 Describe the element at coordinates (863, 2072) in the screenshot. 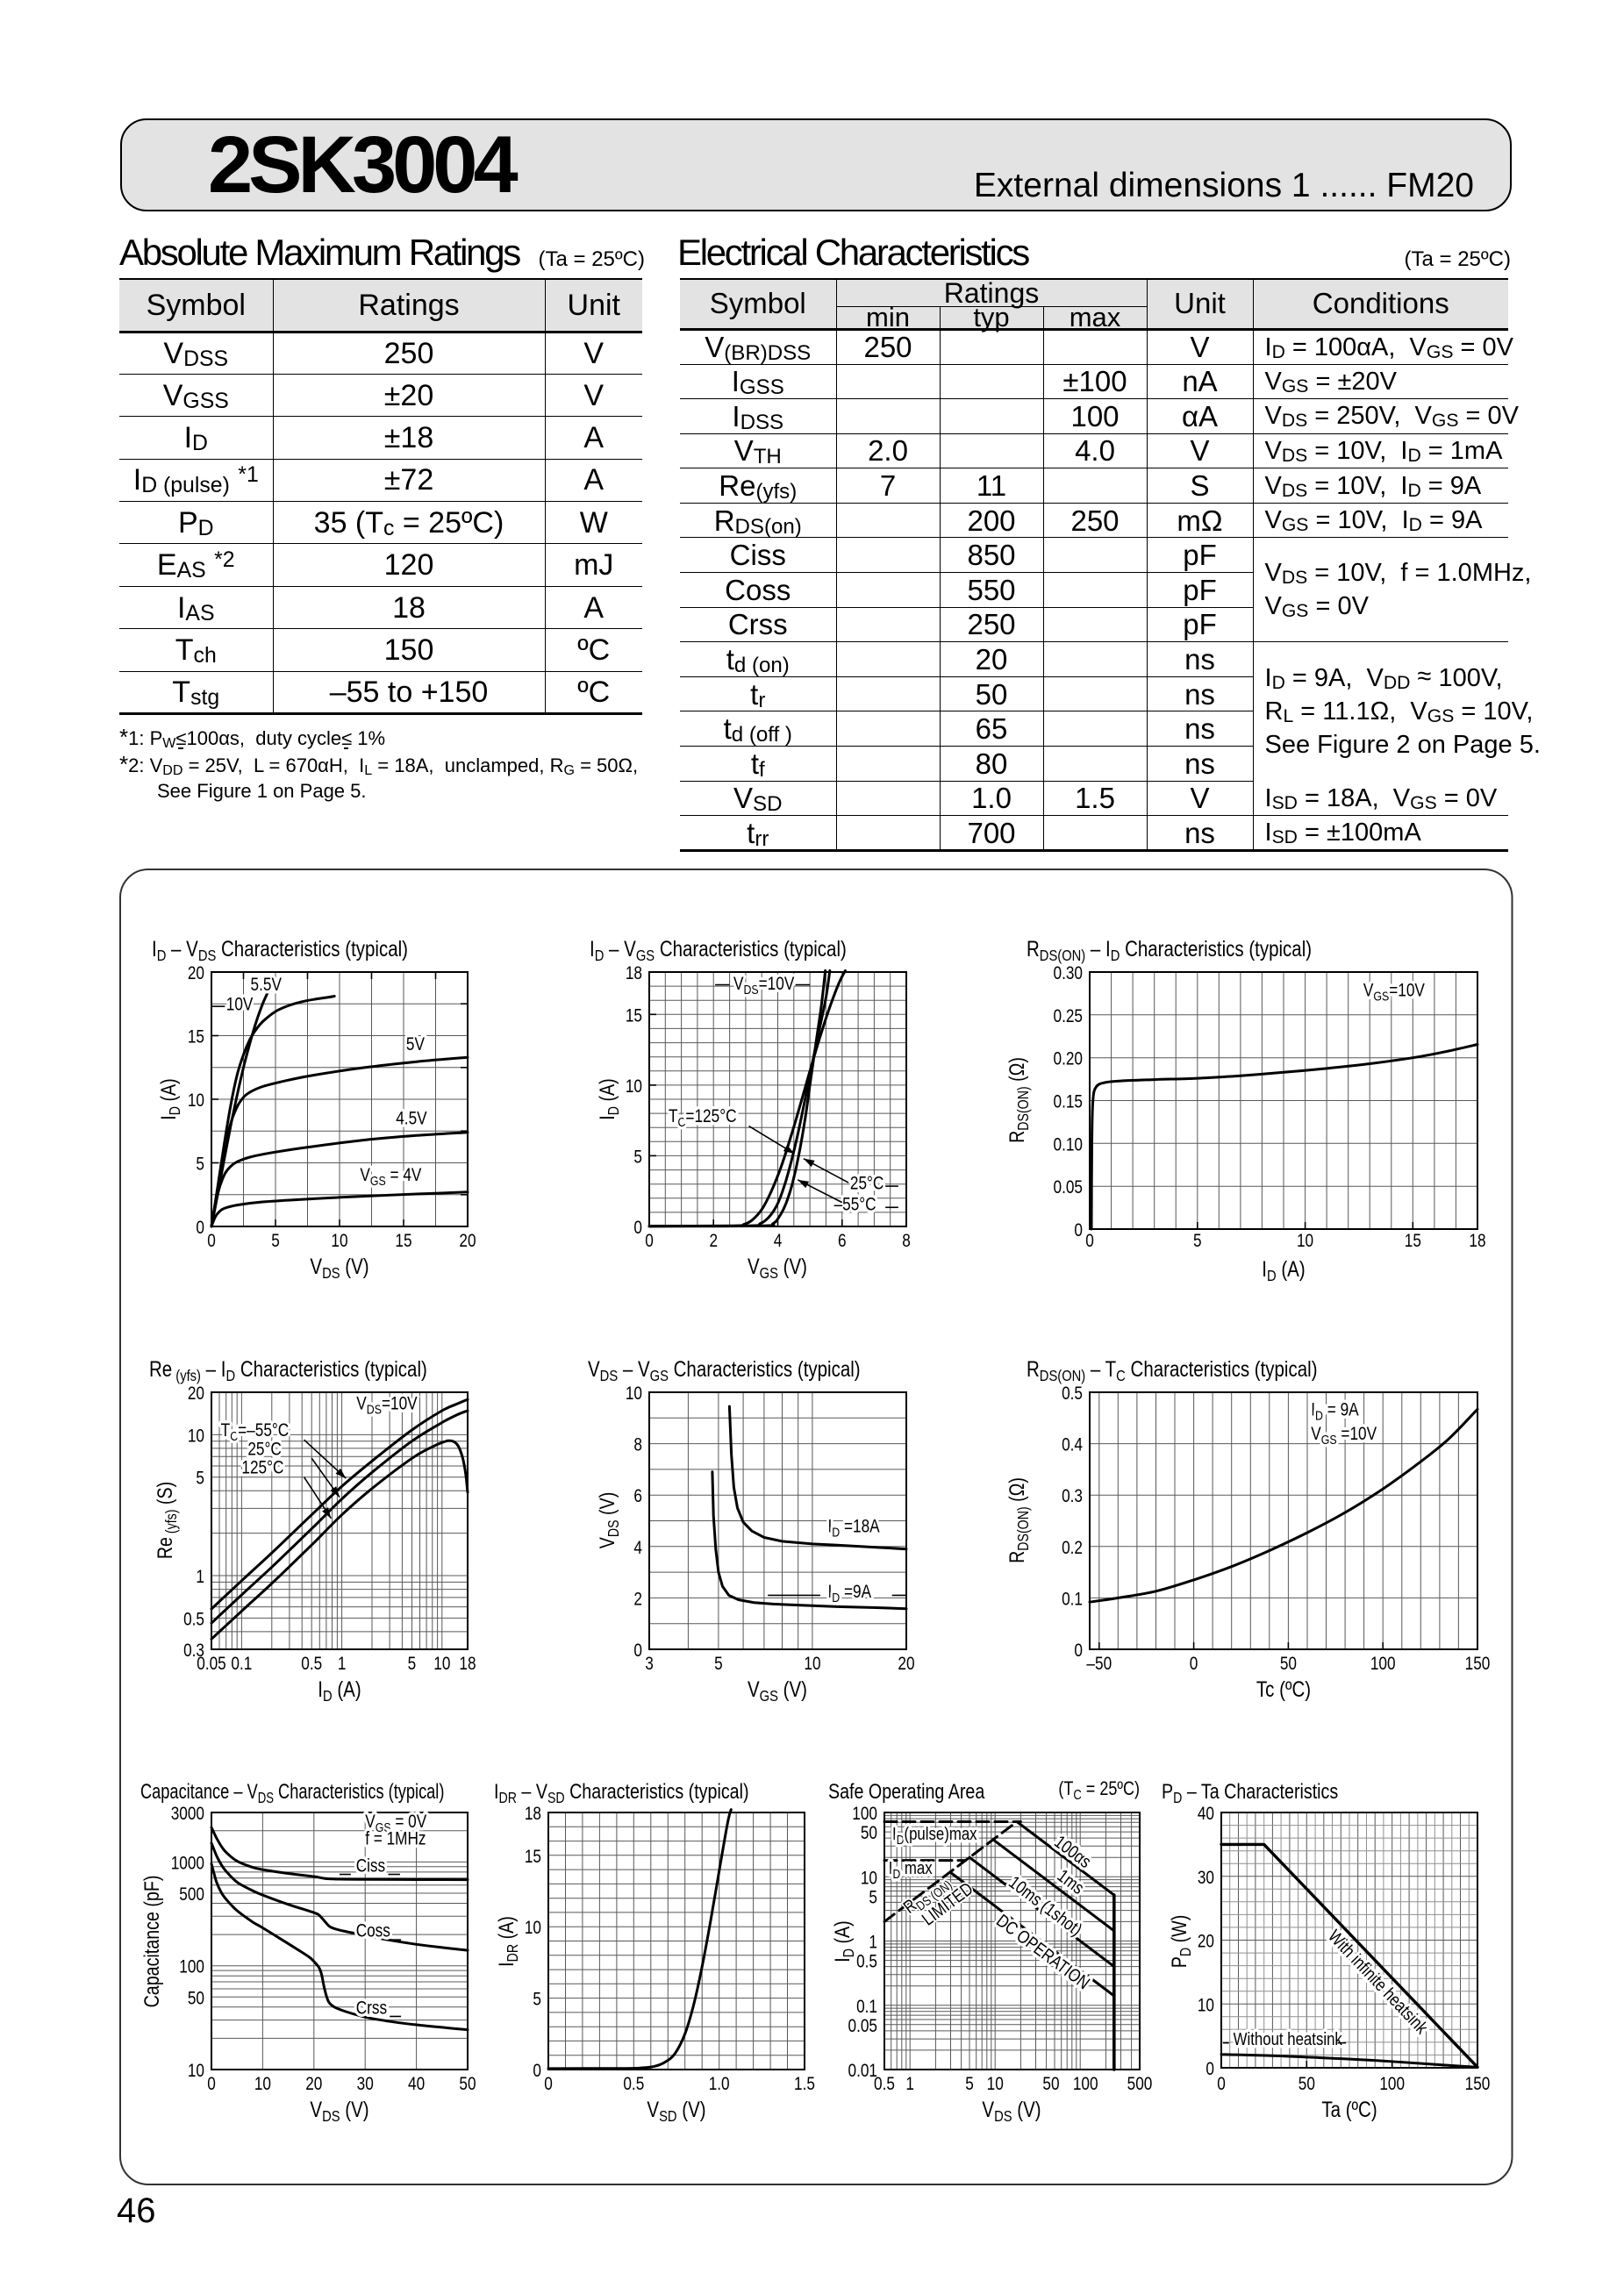

I see `svg-text: 0.01` at that location.